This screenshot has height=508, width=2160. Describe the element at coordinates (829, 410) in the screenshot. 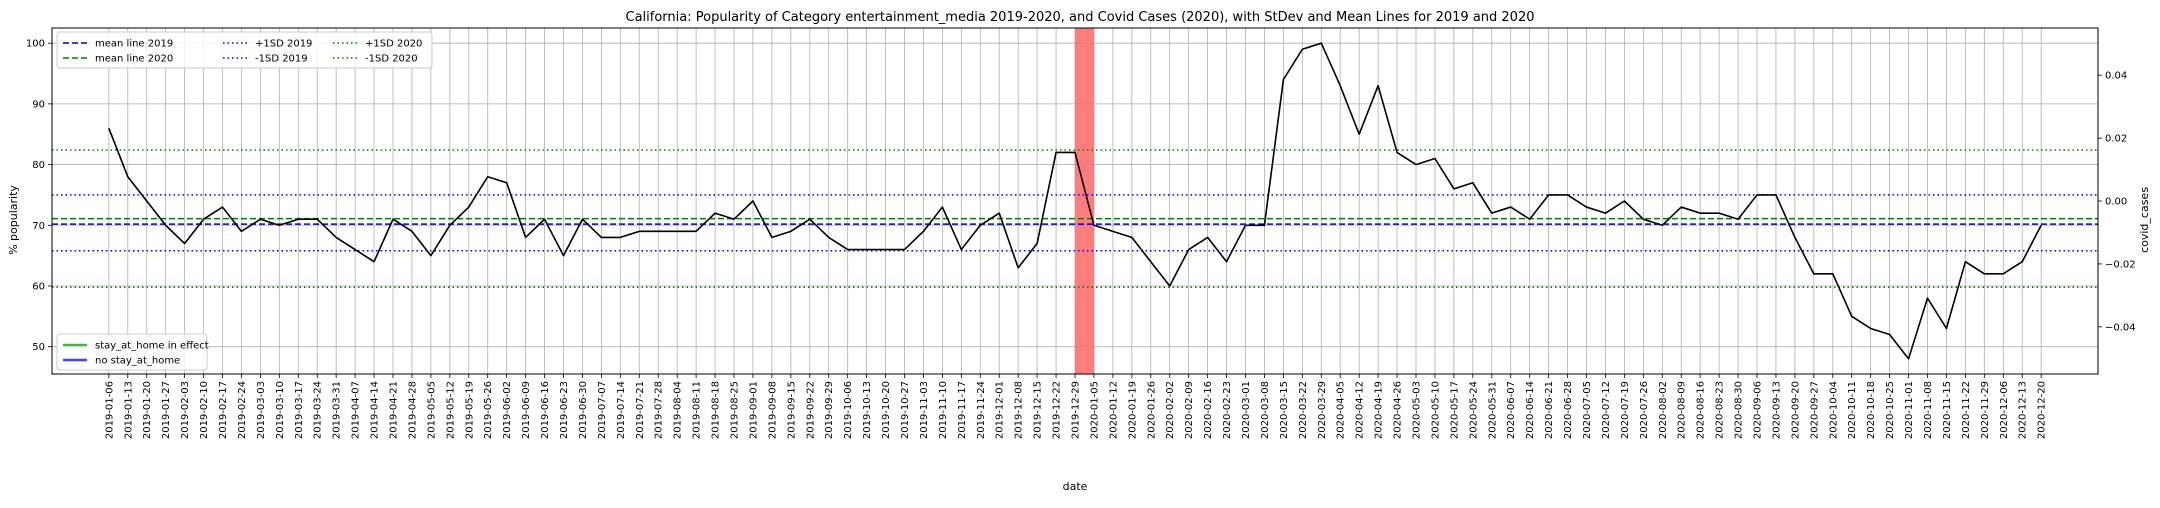

I see `x-tick-label: 2019-09-29` at that location.